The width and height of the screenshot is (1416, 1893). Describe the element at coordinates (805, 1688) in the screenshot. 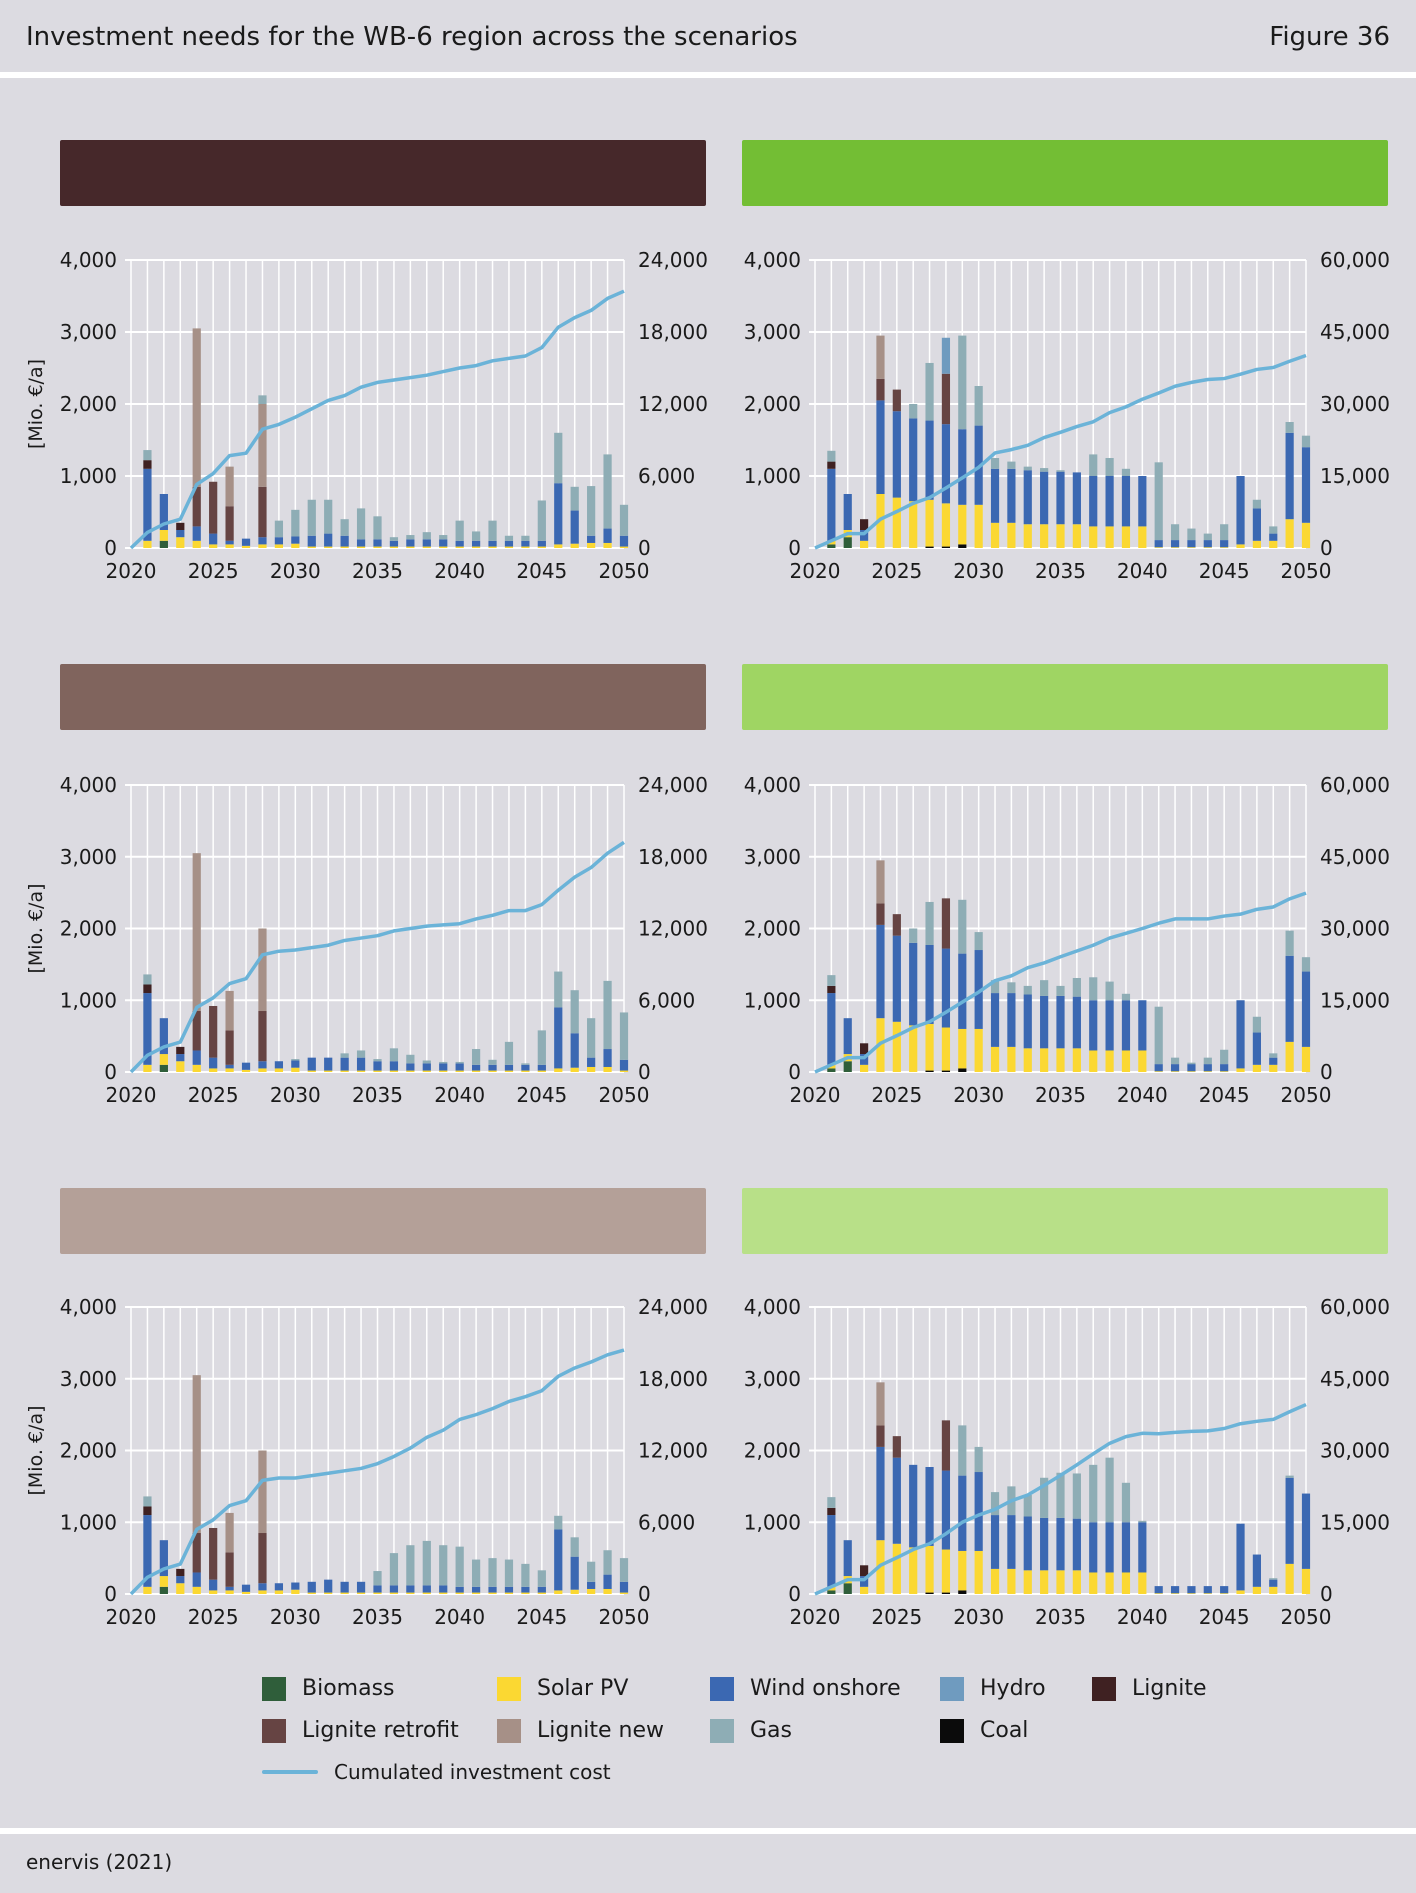

I see `legend-item: Wind onshore` at that location.